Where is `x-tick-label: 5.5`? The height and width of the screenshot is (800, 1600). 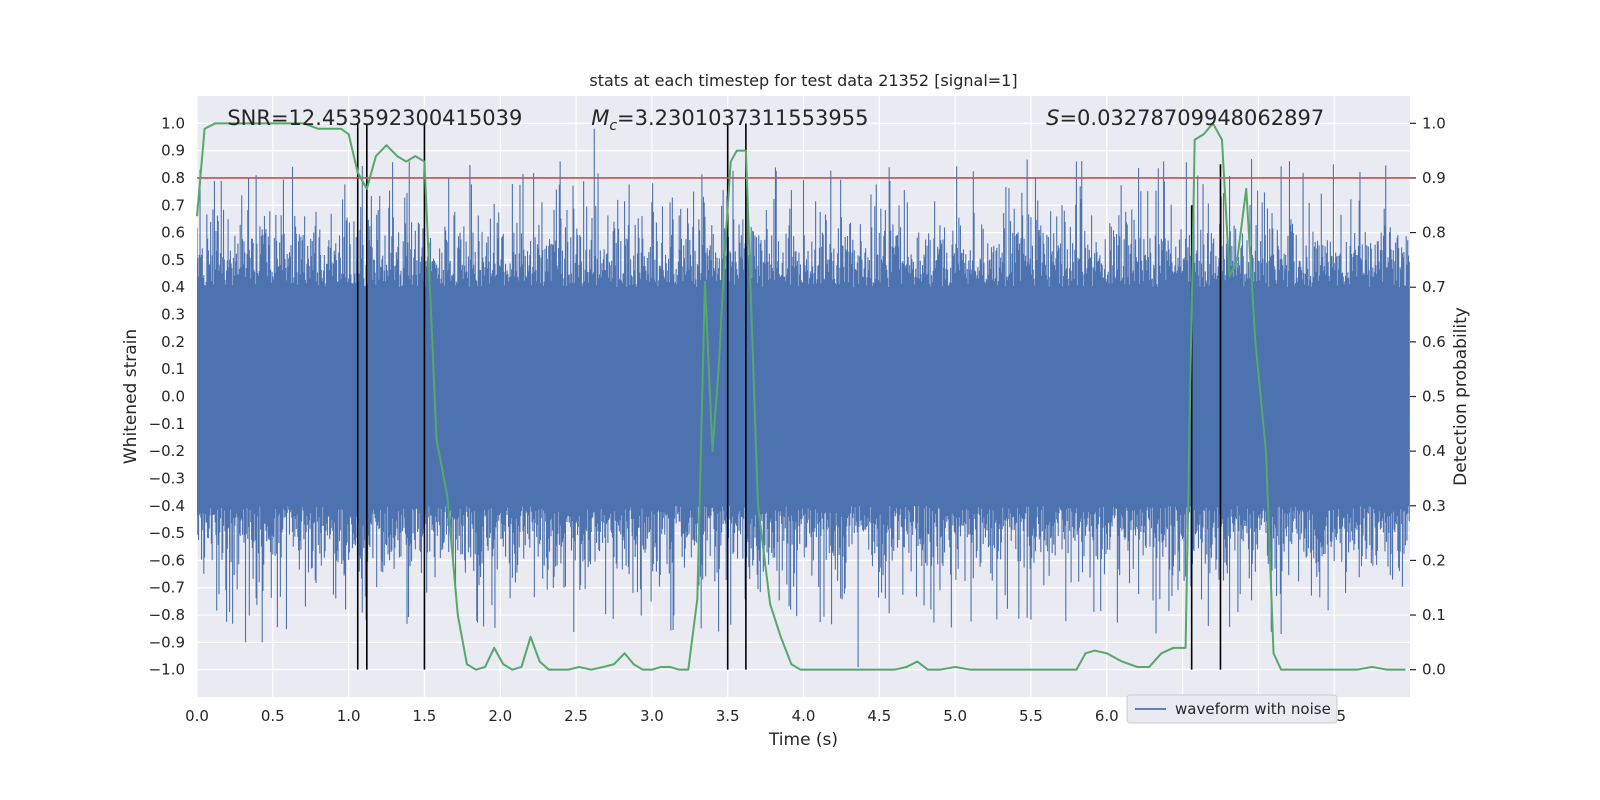 x-tick-label: 5.5 is located at coordinates (1031, 716).